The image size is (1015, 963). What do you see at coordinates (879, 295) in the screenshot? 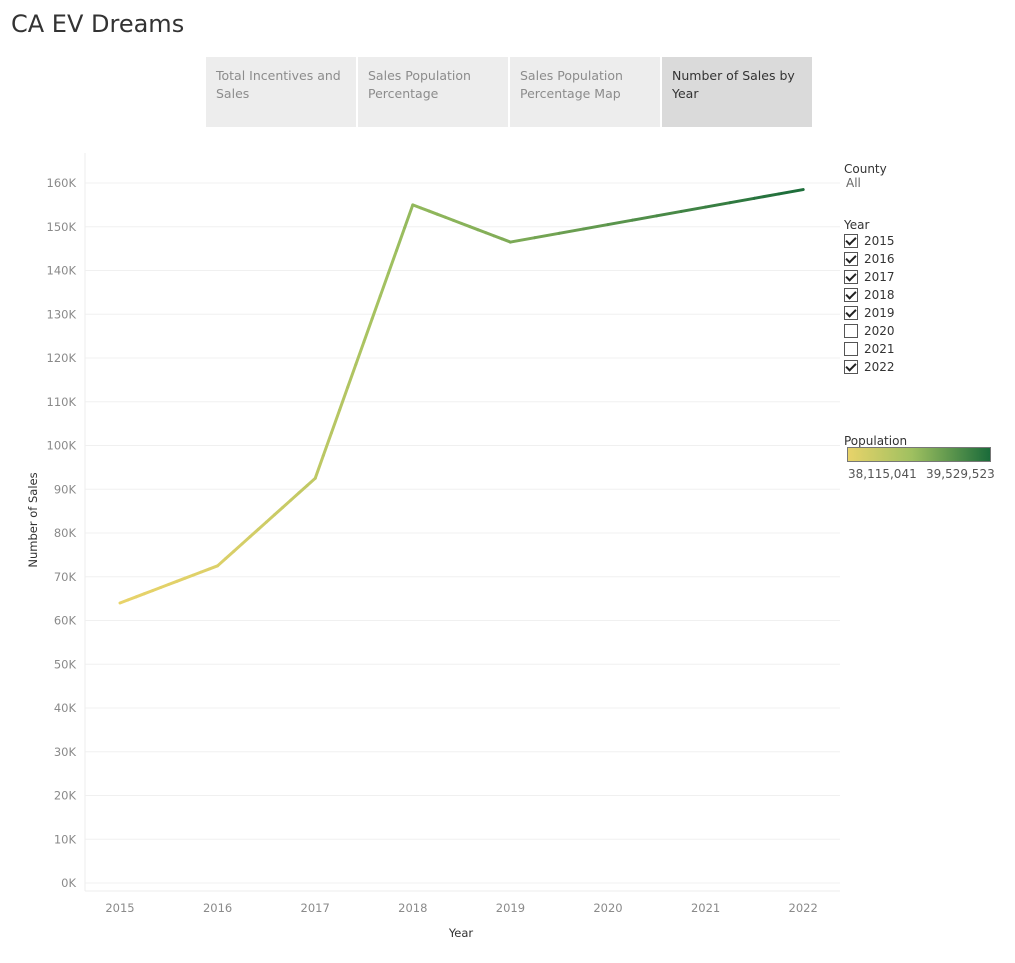
I see `year-option-label: 2018` at bounding box center [879, 295].